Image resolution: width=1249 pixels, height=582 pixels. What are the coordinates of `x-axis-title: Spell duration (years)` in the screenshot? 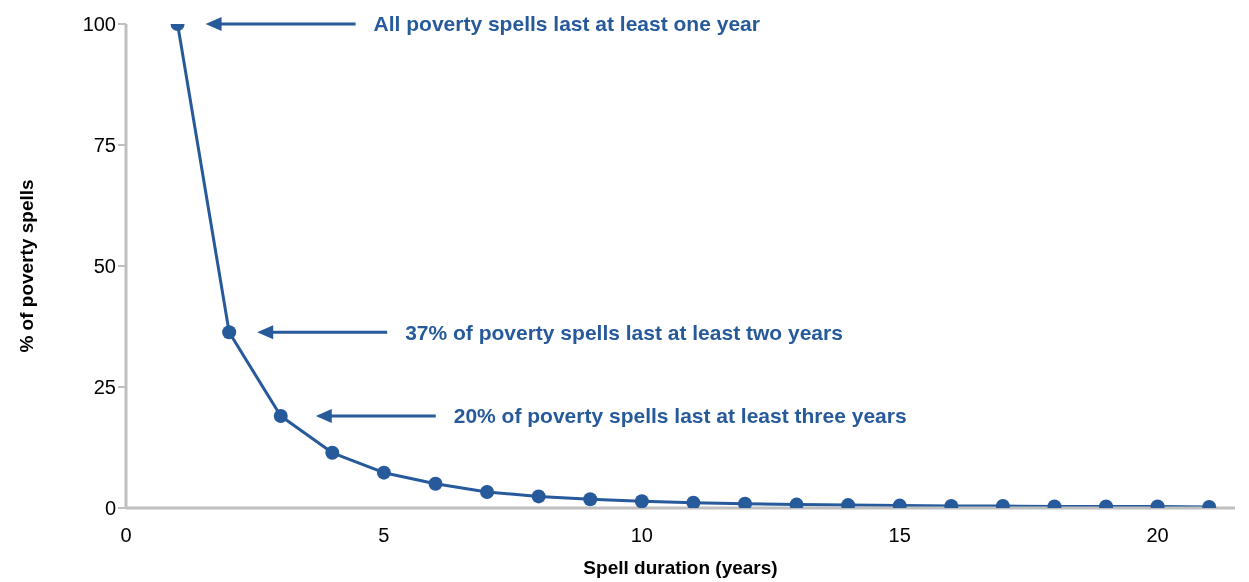 It's located at (680, 567).